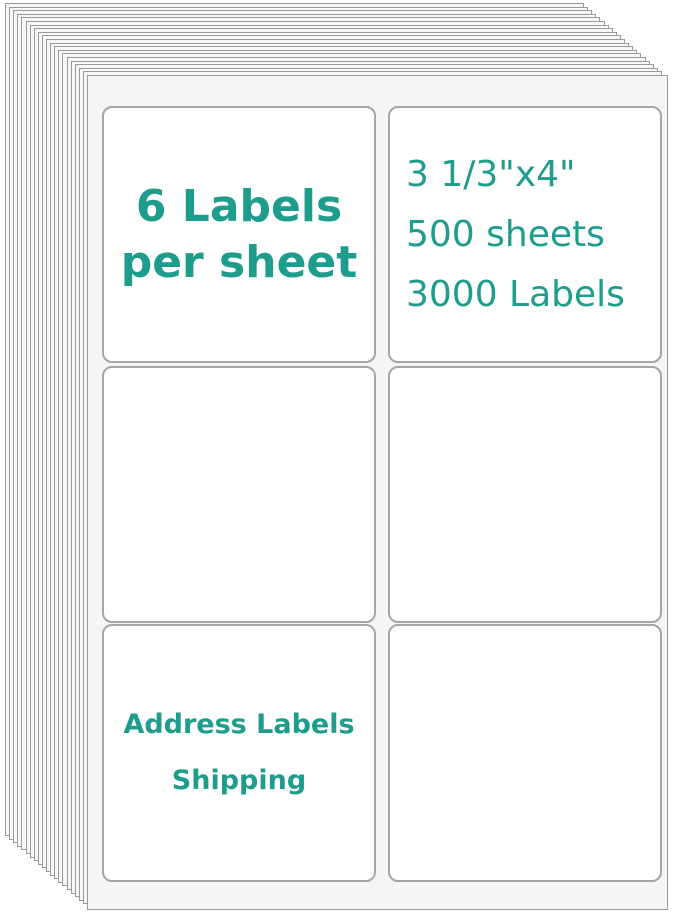  What do you see at coordinates (515, 294) in the screenshot?
I see `label-count: 3000 Labels` at bounding box center [515, 294].